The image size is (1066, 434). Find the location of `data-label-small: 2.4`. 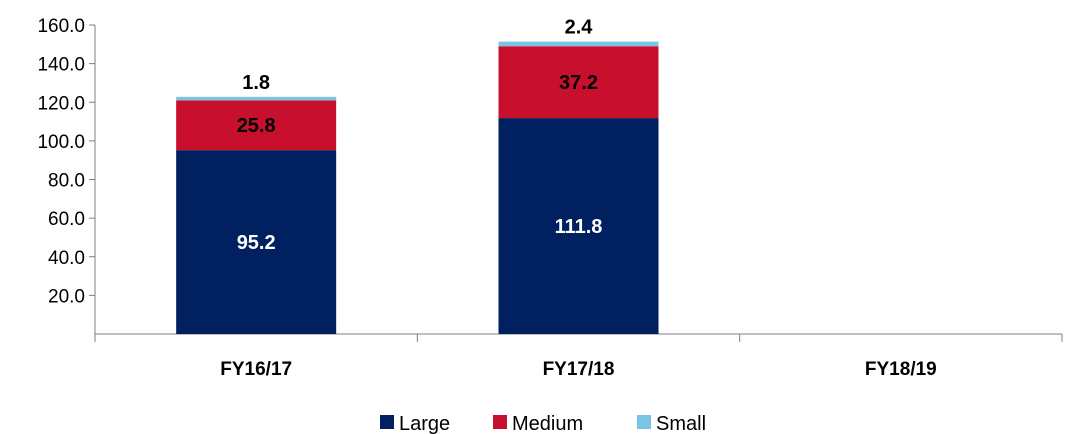

data-label-small: 2.4 is located at coordinates (579, 28).